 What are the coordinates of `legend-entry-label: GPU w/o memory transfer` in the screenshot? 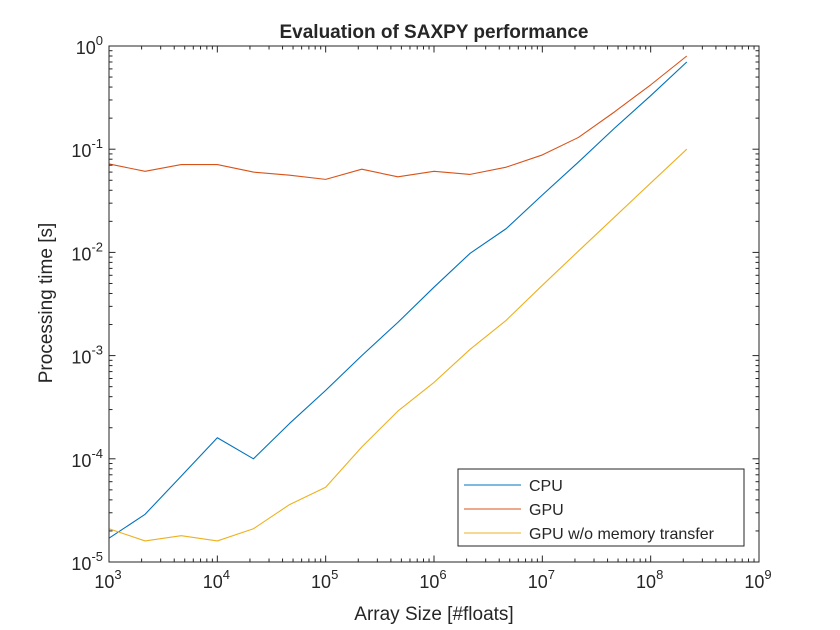 It's located at (622, 534).